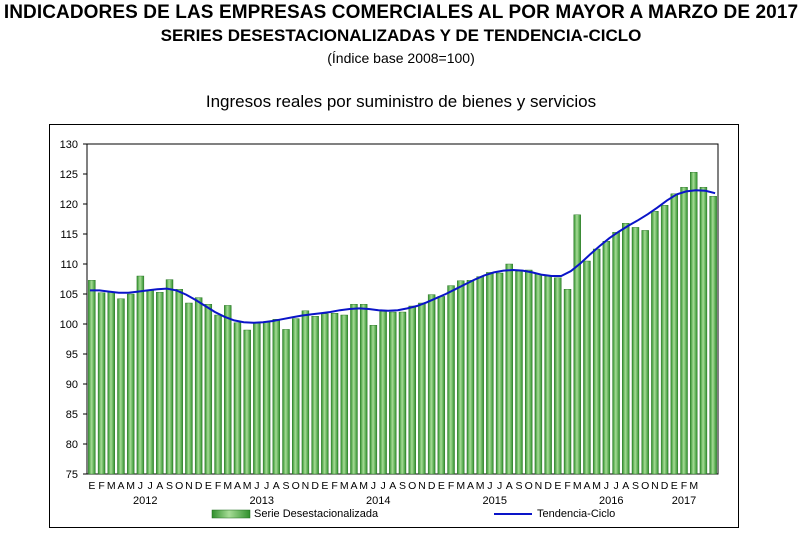  Describe the element at coordinates (684, 501) in the screenshot. I see `x-year-label: 2017` at that location.